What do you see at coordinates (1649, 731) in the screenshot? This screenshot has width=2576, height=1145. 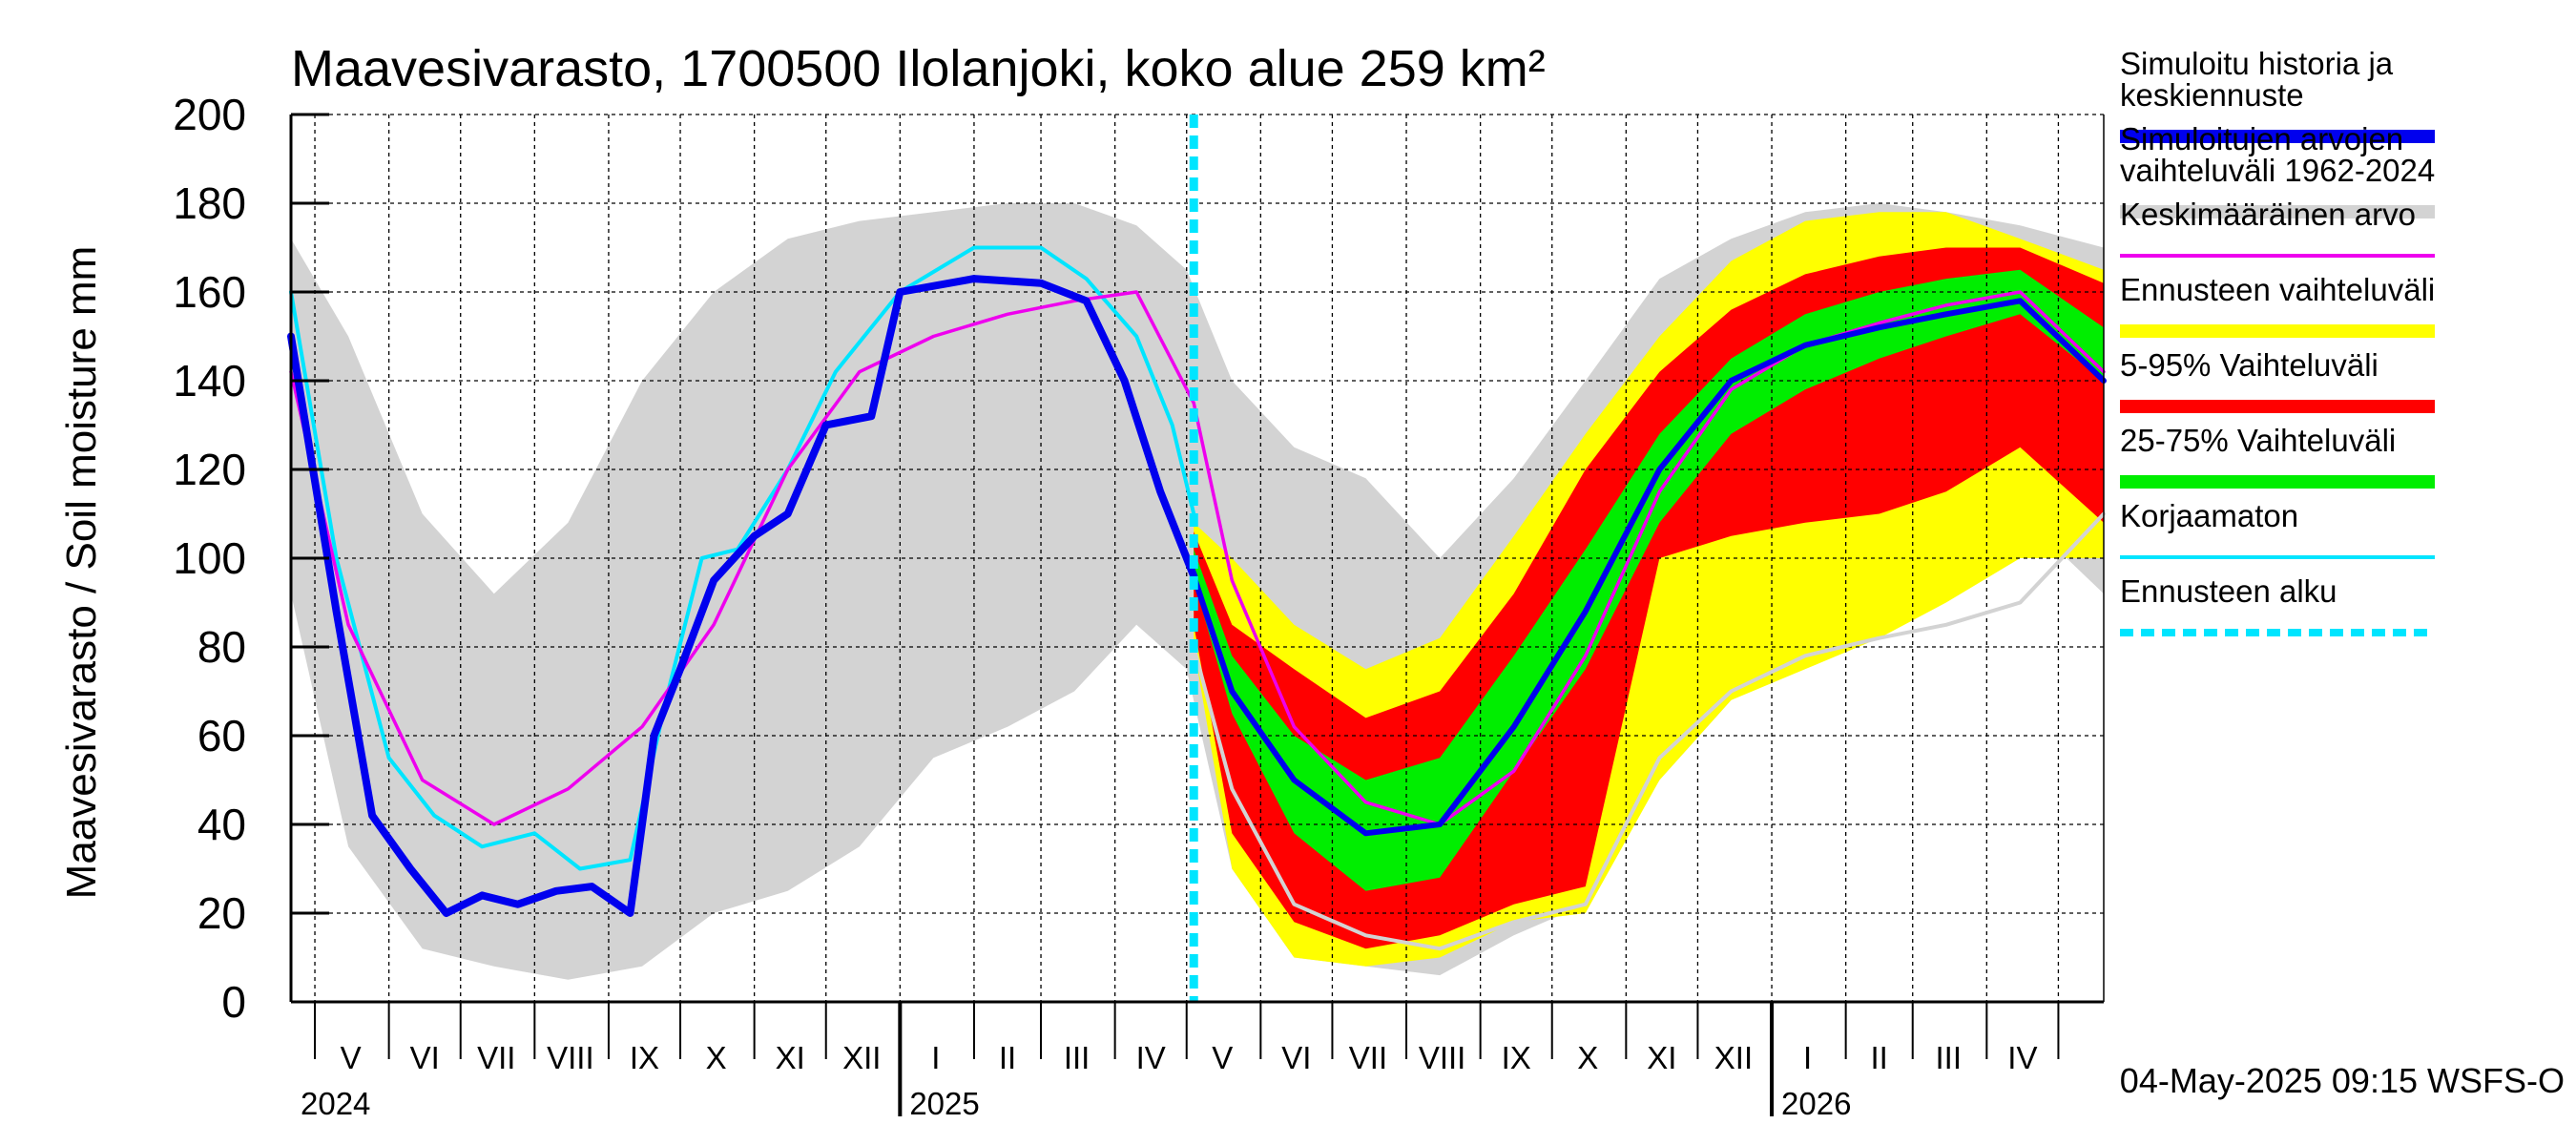 I see `series-line-unlabeled` at bounding box center [1649, 731].